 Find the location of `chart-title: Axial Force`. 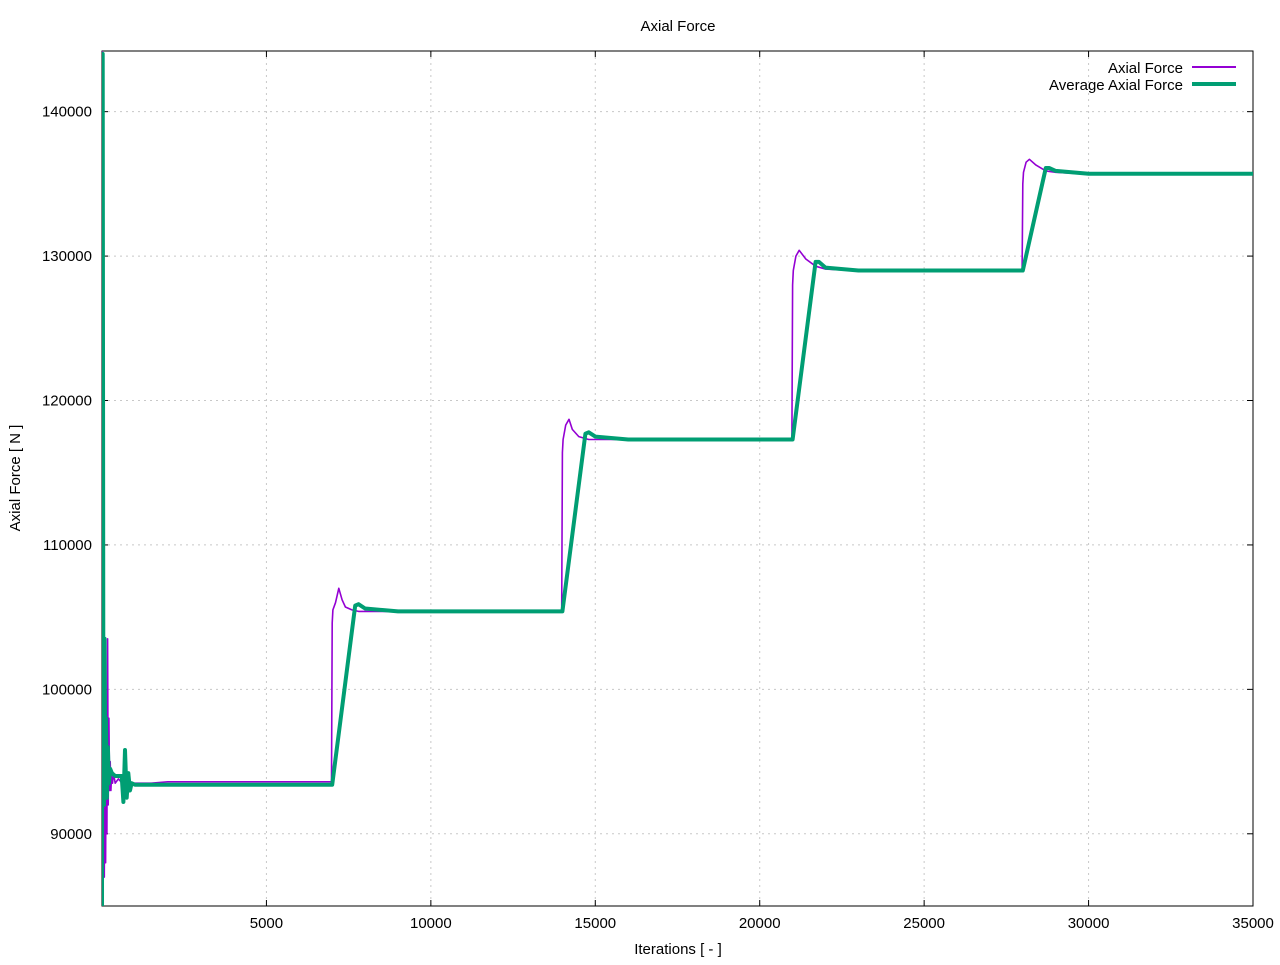

chart-title: Axial Force is located at coordinates (677, 26).